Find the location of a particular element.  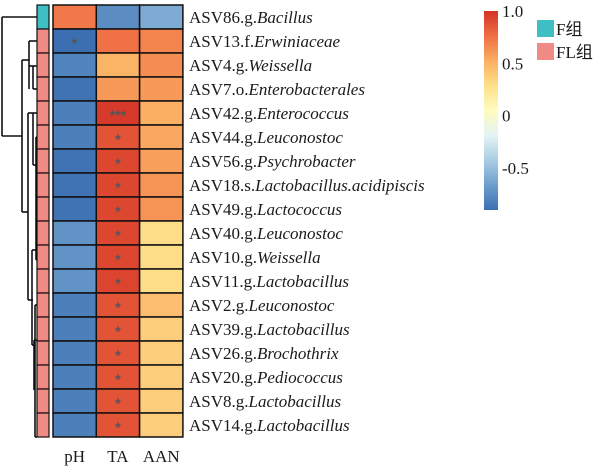

column-labels: pH TA AAN is located at coordinates (121, 456).